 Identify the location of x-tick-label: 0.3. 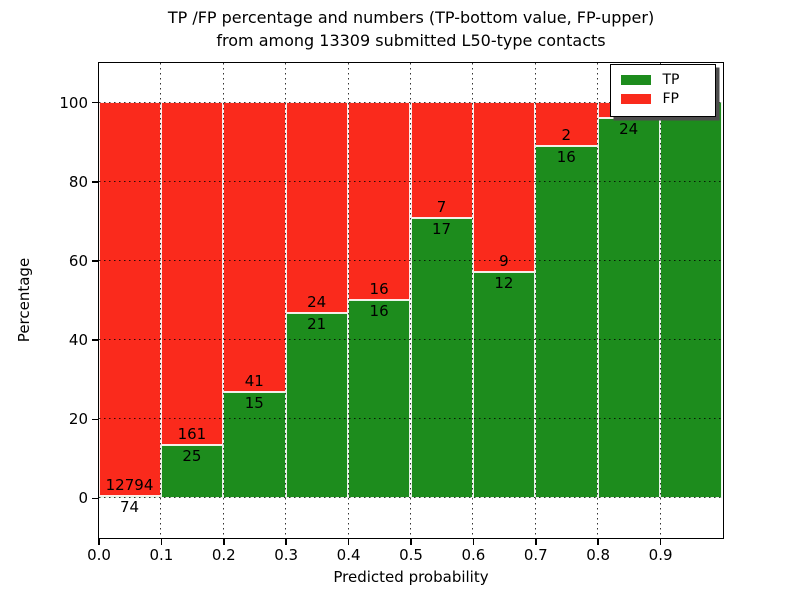
(286, 555).